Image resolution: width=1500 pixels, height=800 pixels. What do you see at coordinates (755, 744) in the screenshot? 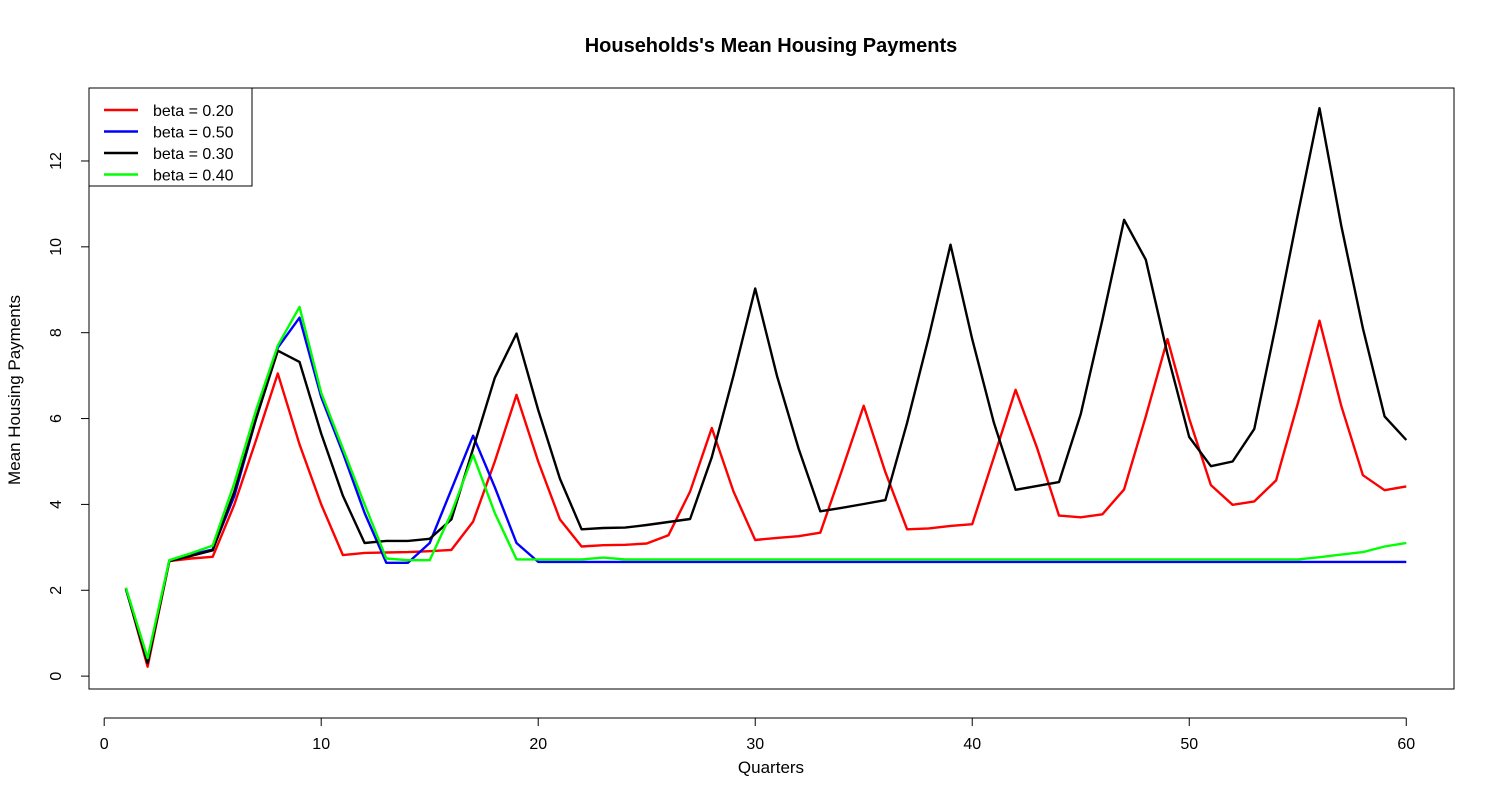
I see `x-tick-label: 30` at bounding box center [755, 744].